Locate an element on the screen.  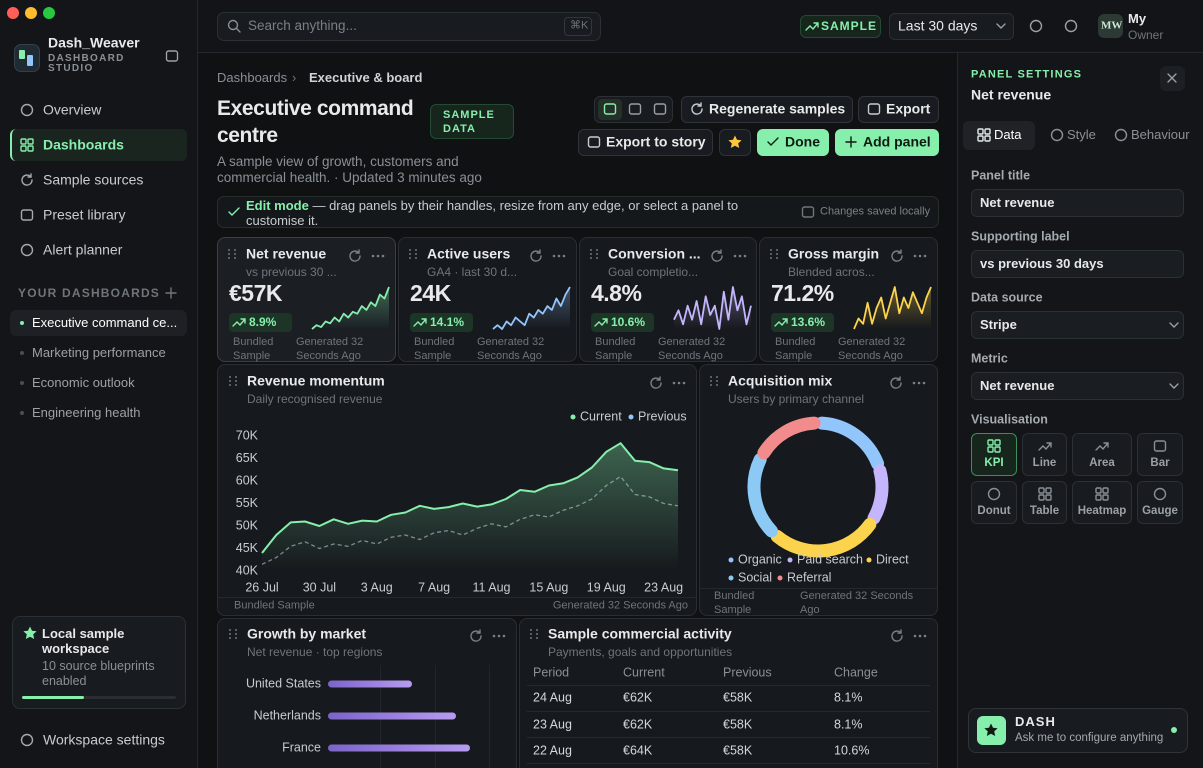
nav-item: Overview is located at coordinates (72, 109).